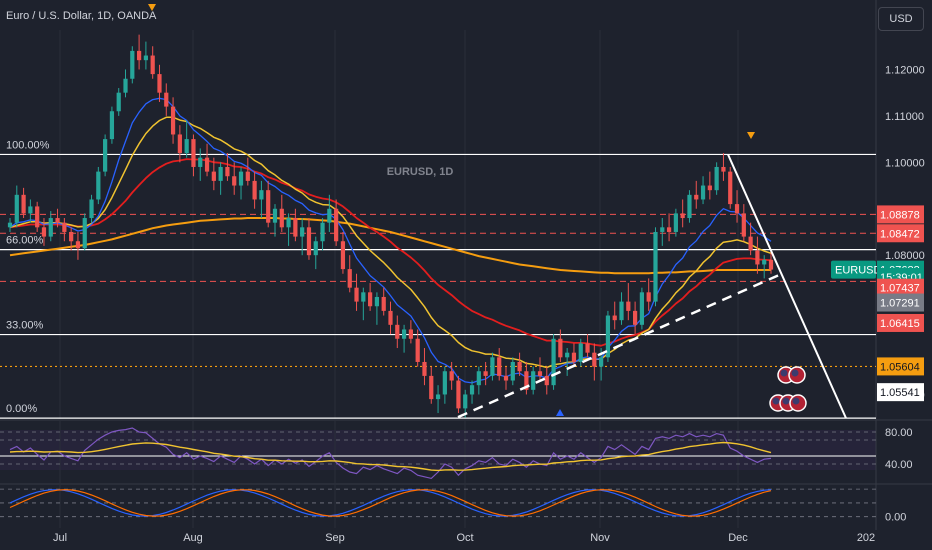 The height and width of the screenshot is (550, 932). What do you see at coordinates (905, 70) in the screenshot?
I see `y-tick-label: 1.12000` at bounding box center [905, 70].